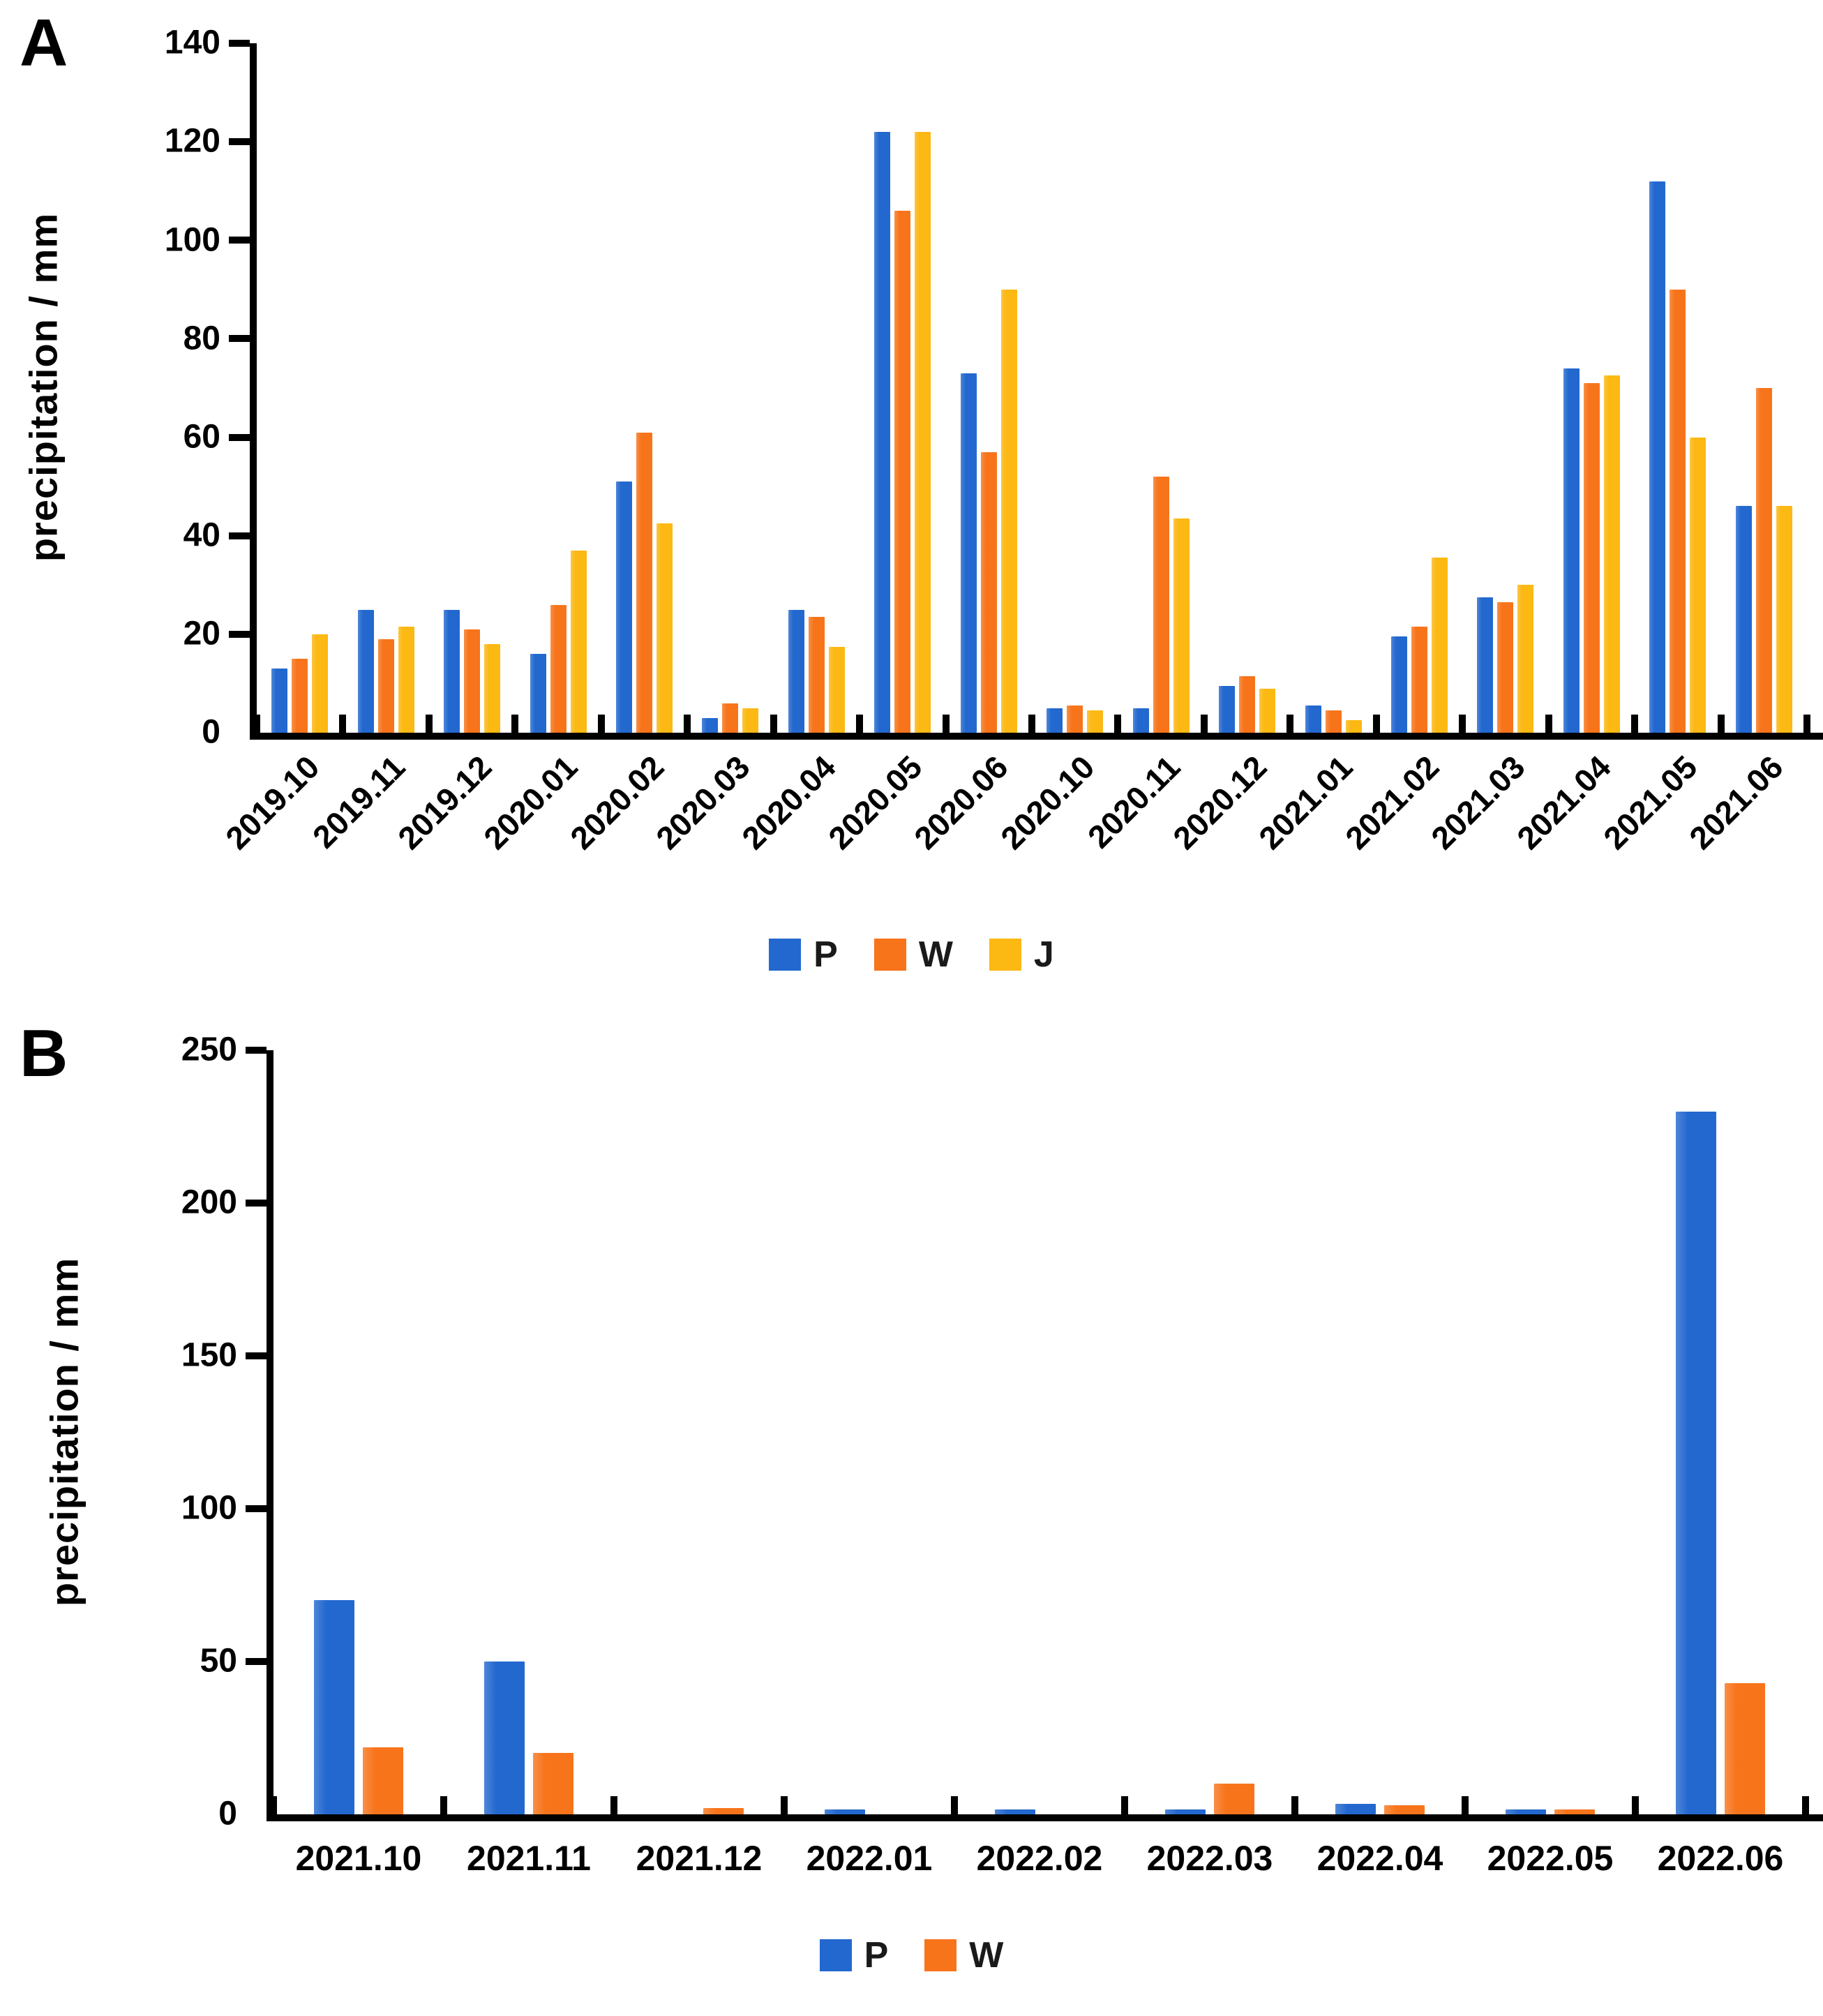 The width and height of the screenshot is (1823, 2016). Describe the element at coordinates (1095, 721) in the screenshot. I see `bar-J-2020.10` at that location.